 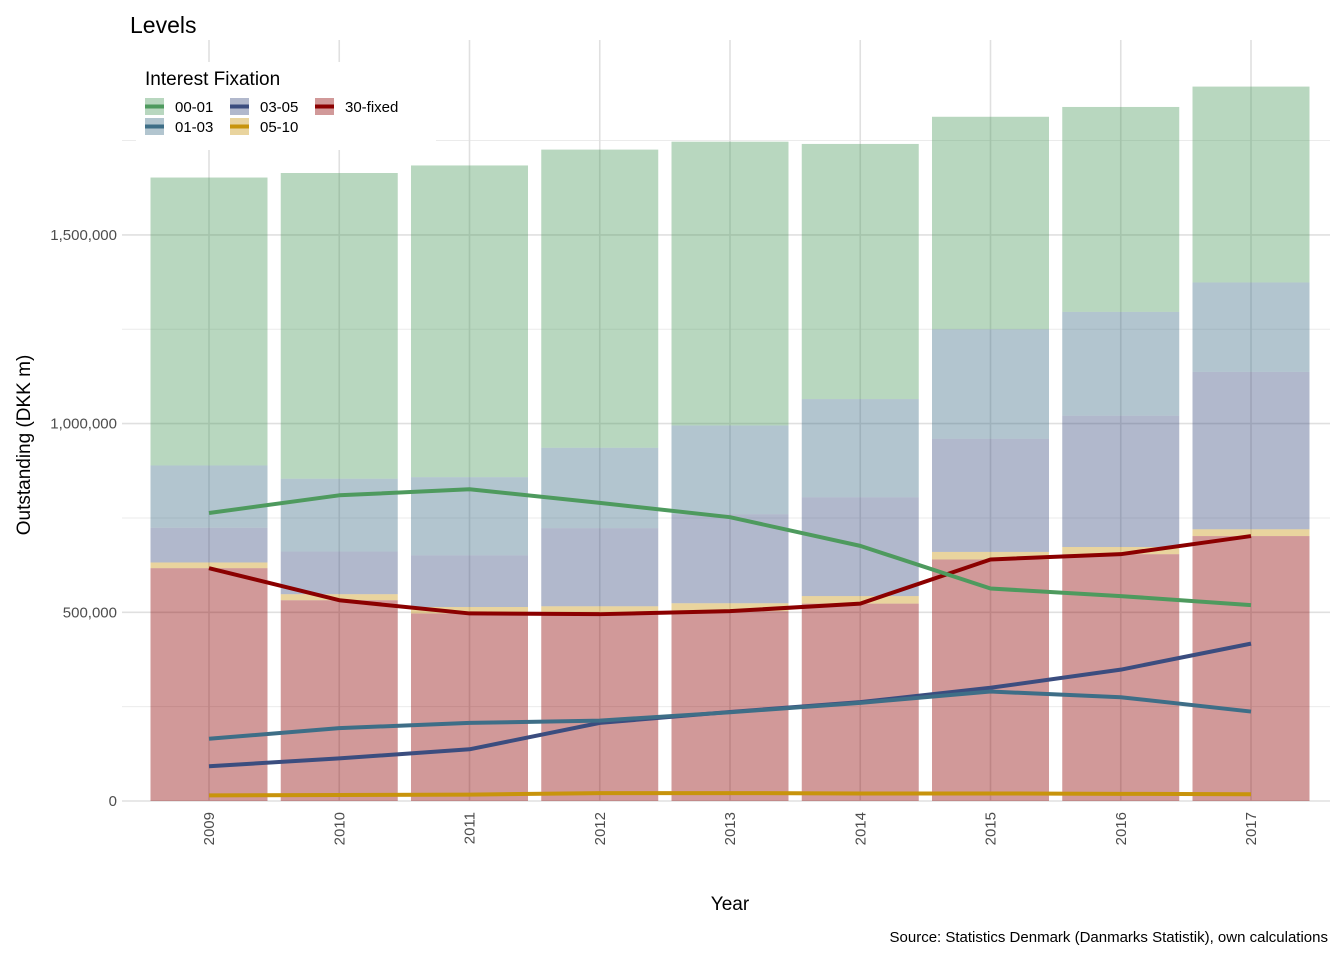 I want to click on y-axis-ticks: 0 500,000 1,000,000 1,500,000, so click(x=83, y=518).